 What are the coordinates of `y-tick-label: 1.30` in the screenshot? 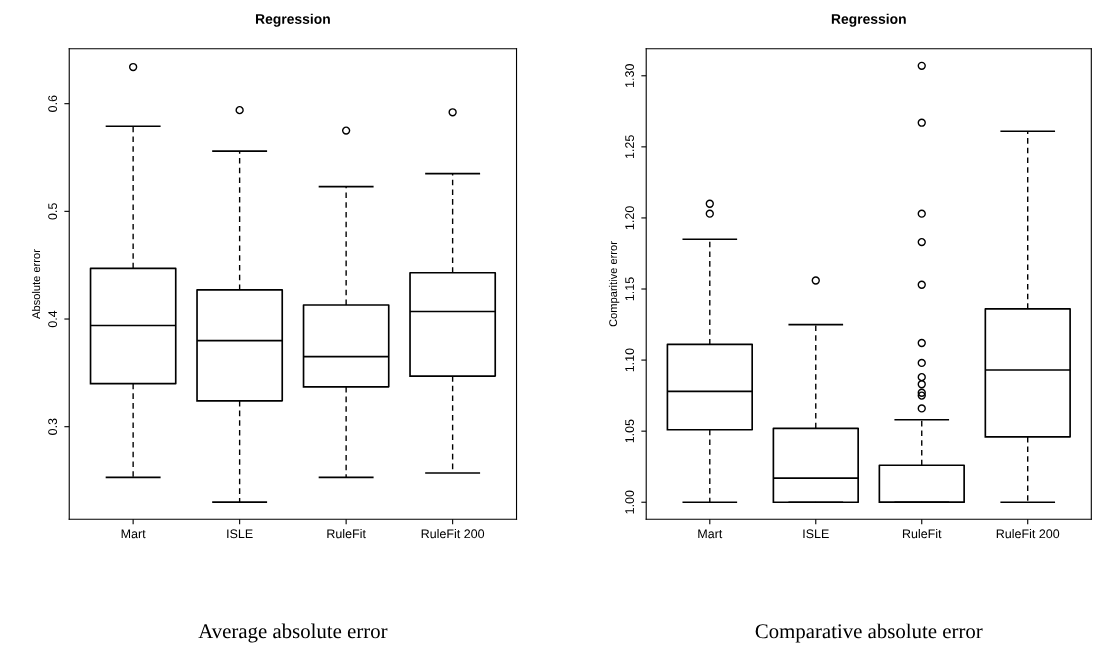 It's located at (630, 75).